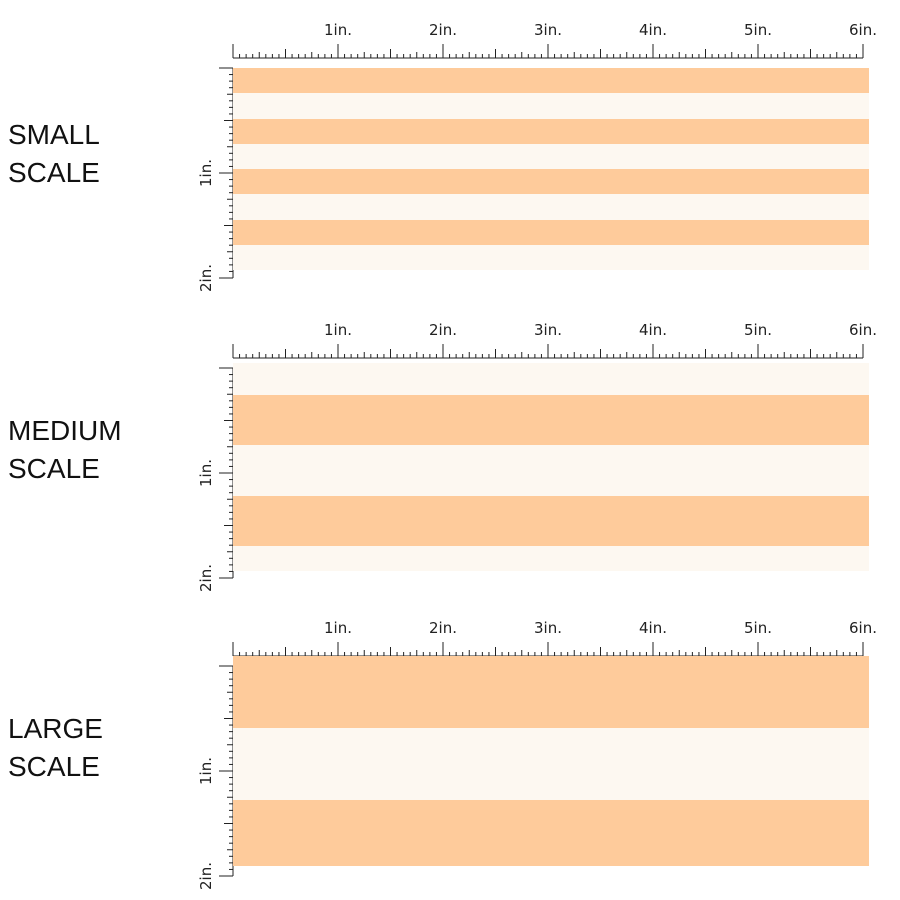 The height and width of the screenshot is (900, 900). I want to click on scale-label: SMALL SCALE, so click(54, 153).